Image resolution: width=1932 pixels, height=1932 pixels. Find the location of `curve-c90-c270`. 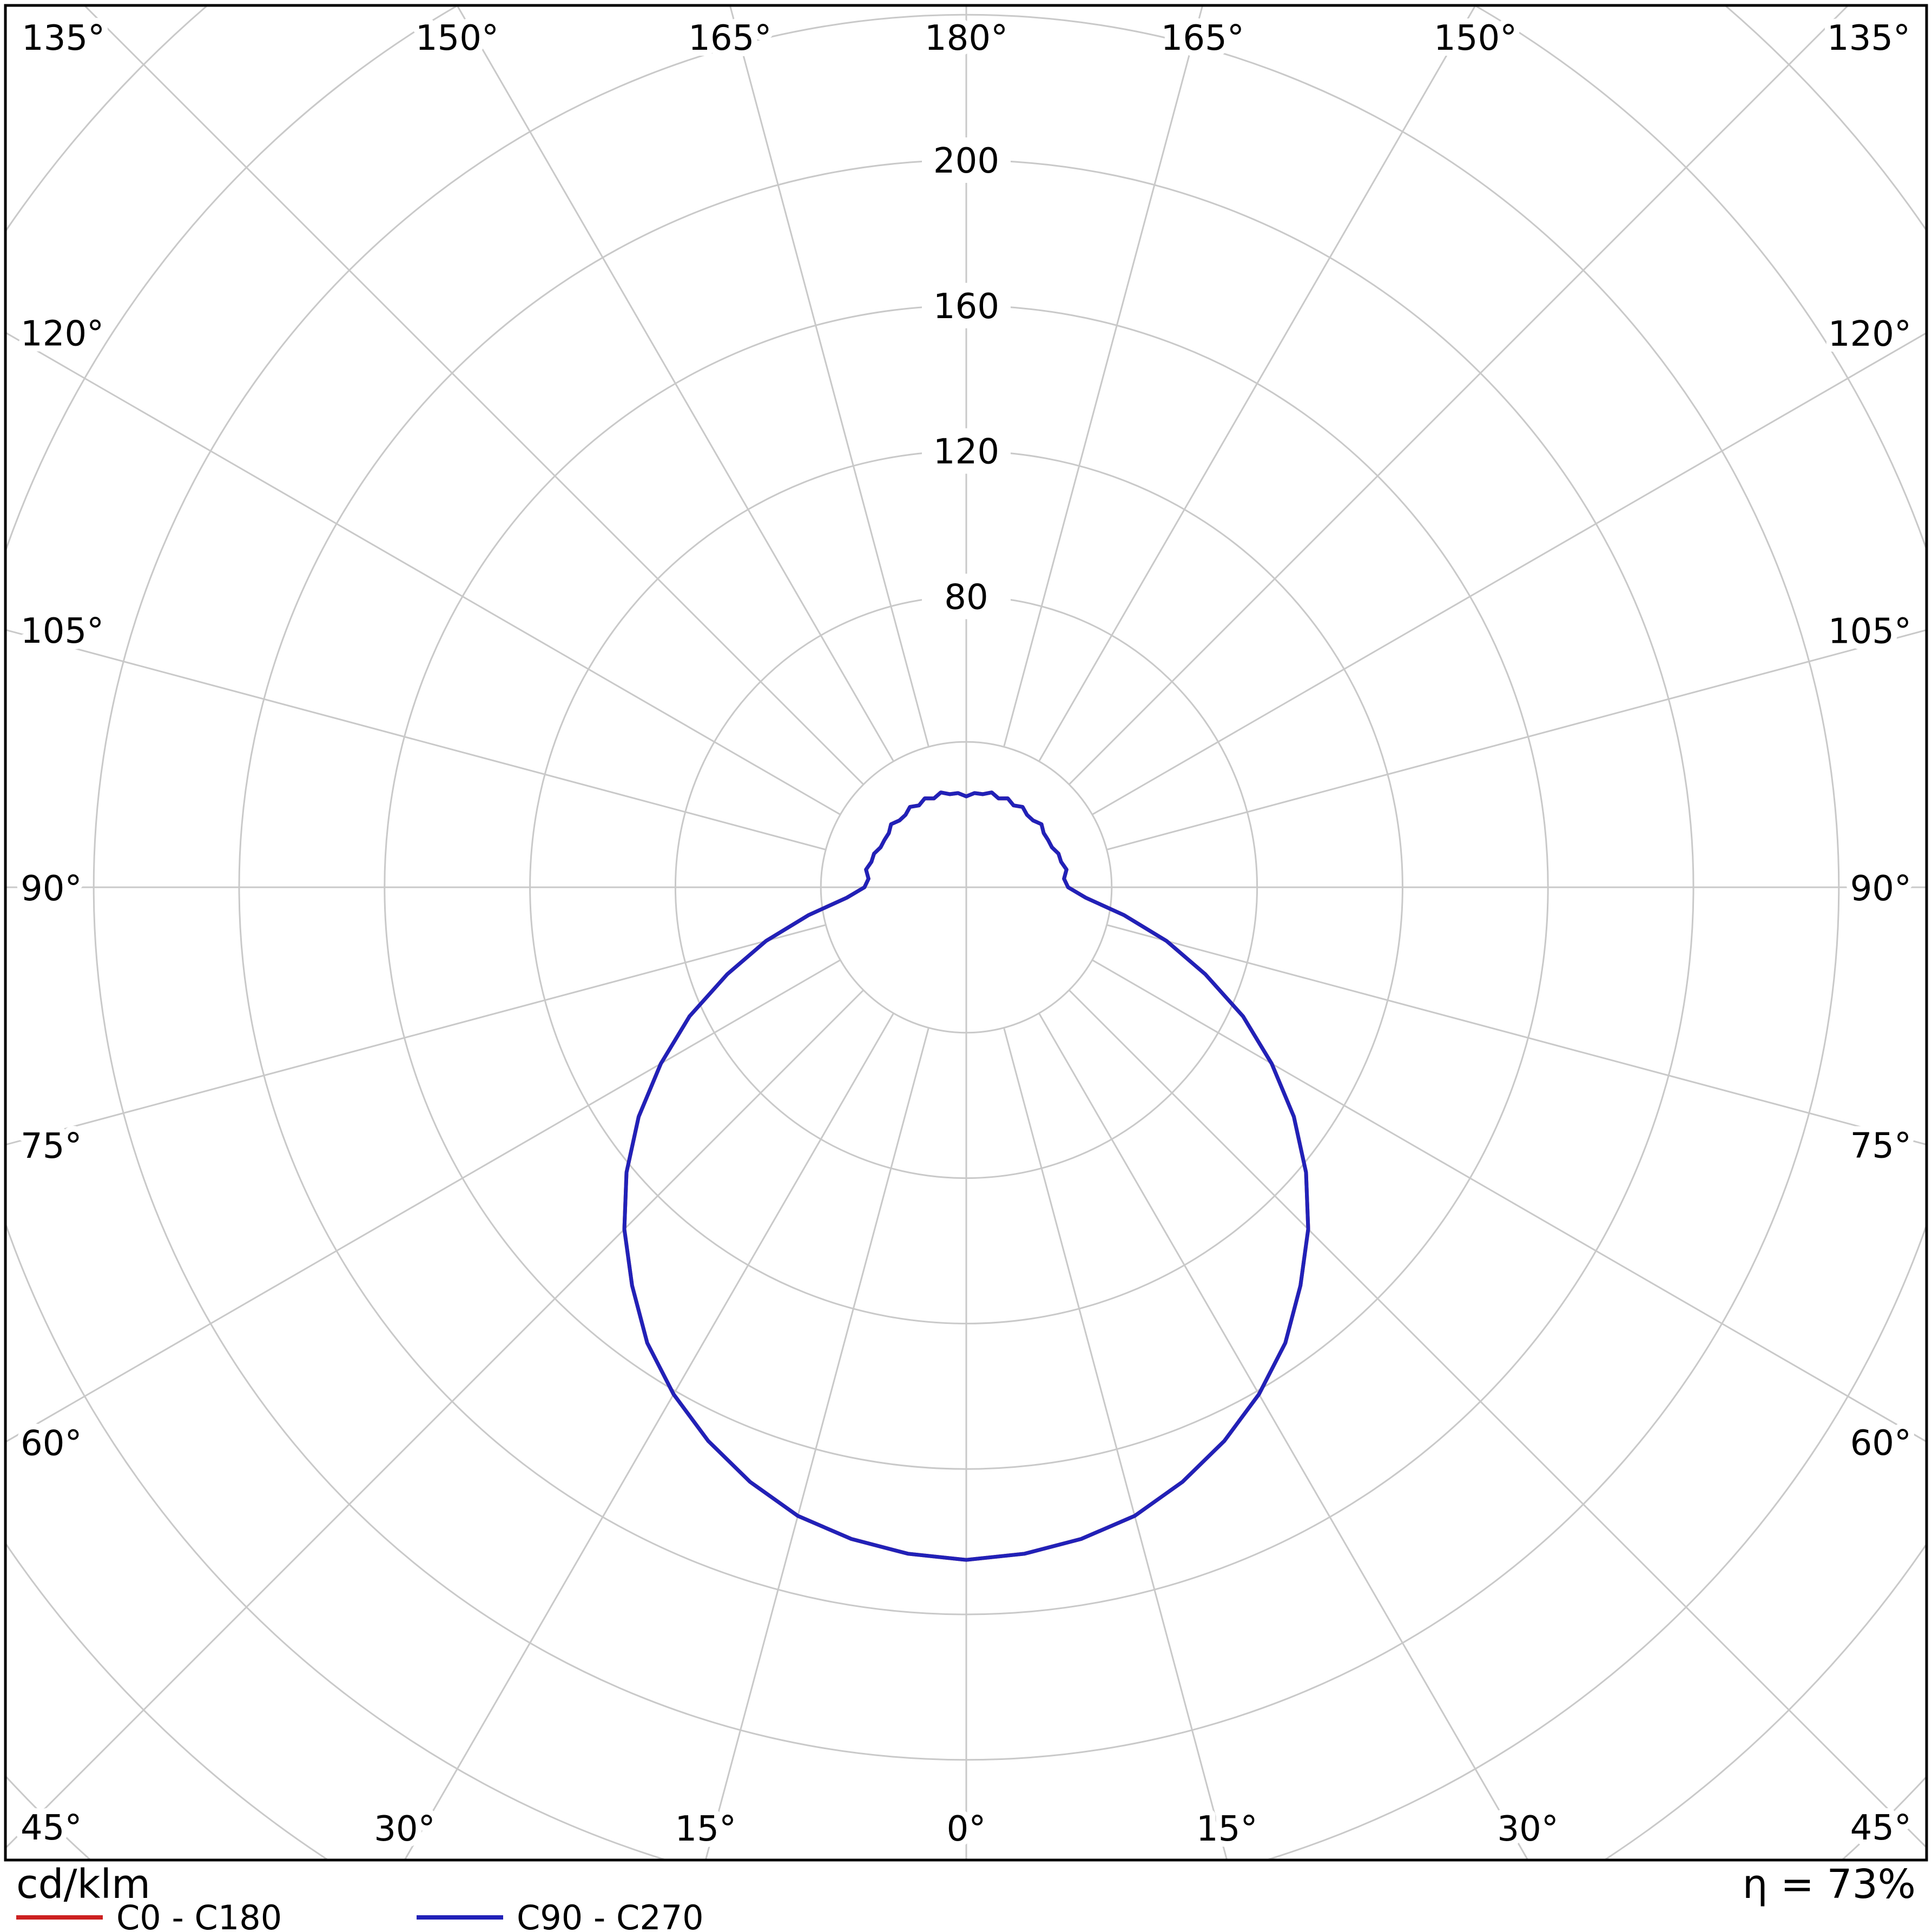

curve-c90-c270 is located at coordinates (966, 1176).